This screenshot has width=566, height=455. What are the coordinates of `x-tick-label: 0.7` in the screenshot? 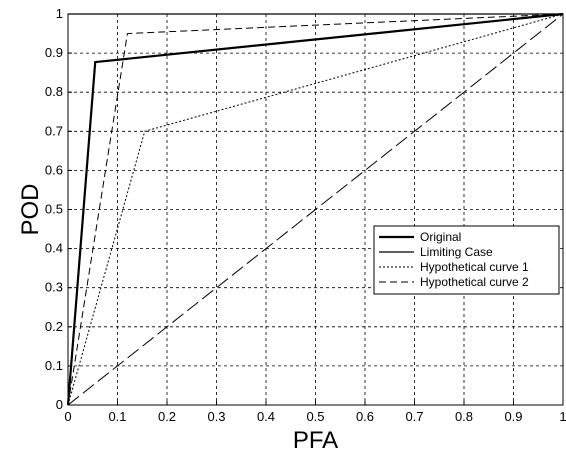 It's located at (414, 416).